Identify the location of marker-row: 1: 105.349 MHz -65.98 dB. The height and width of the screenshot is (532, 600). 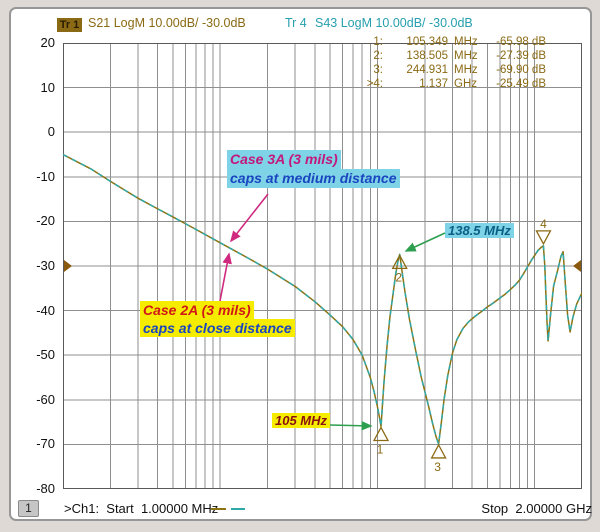
(455, 42).